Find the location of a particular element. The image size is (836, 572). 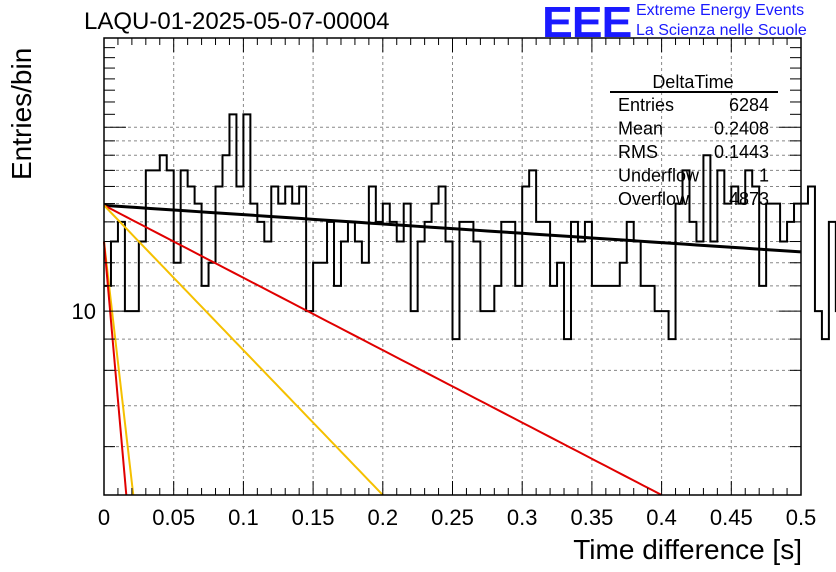

stats-label: Overflow is located at coordinates (654, 199).